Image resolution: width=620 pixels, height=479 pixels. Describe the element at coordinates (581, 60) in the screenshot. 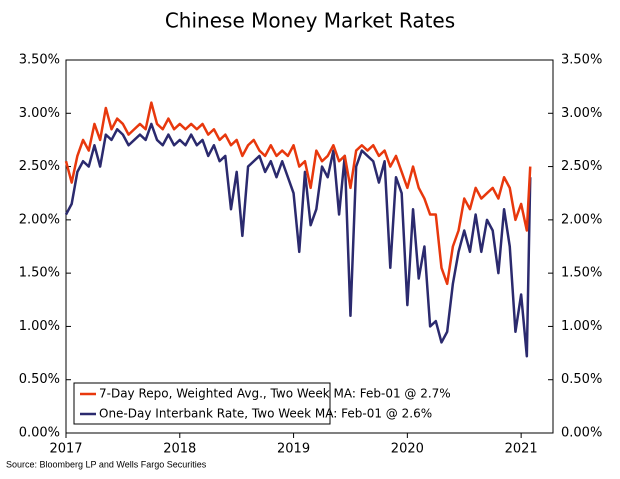

I see `y2-tick-label: 3.50%` at that location.